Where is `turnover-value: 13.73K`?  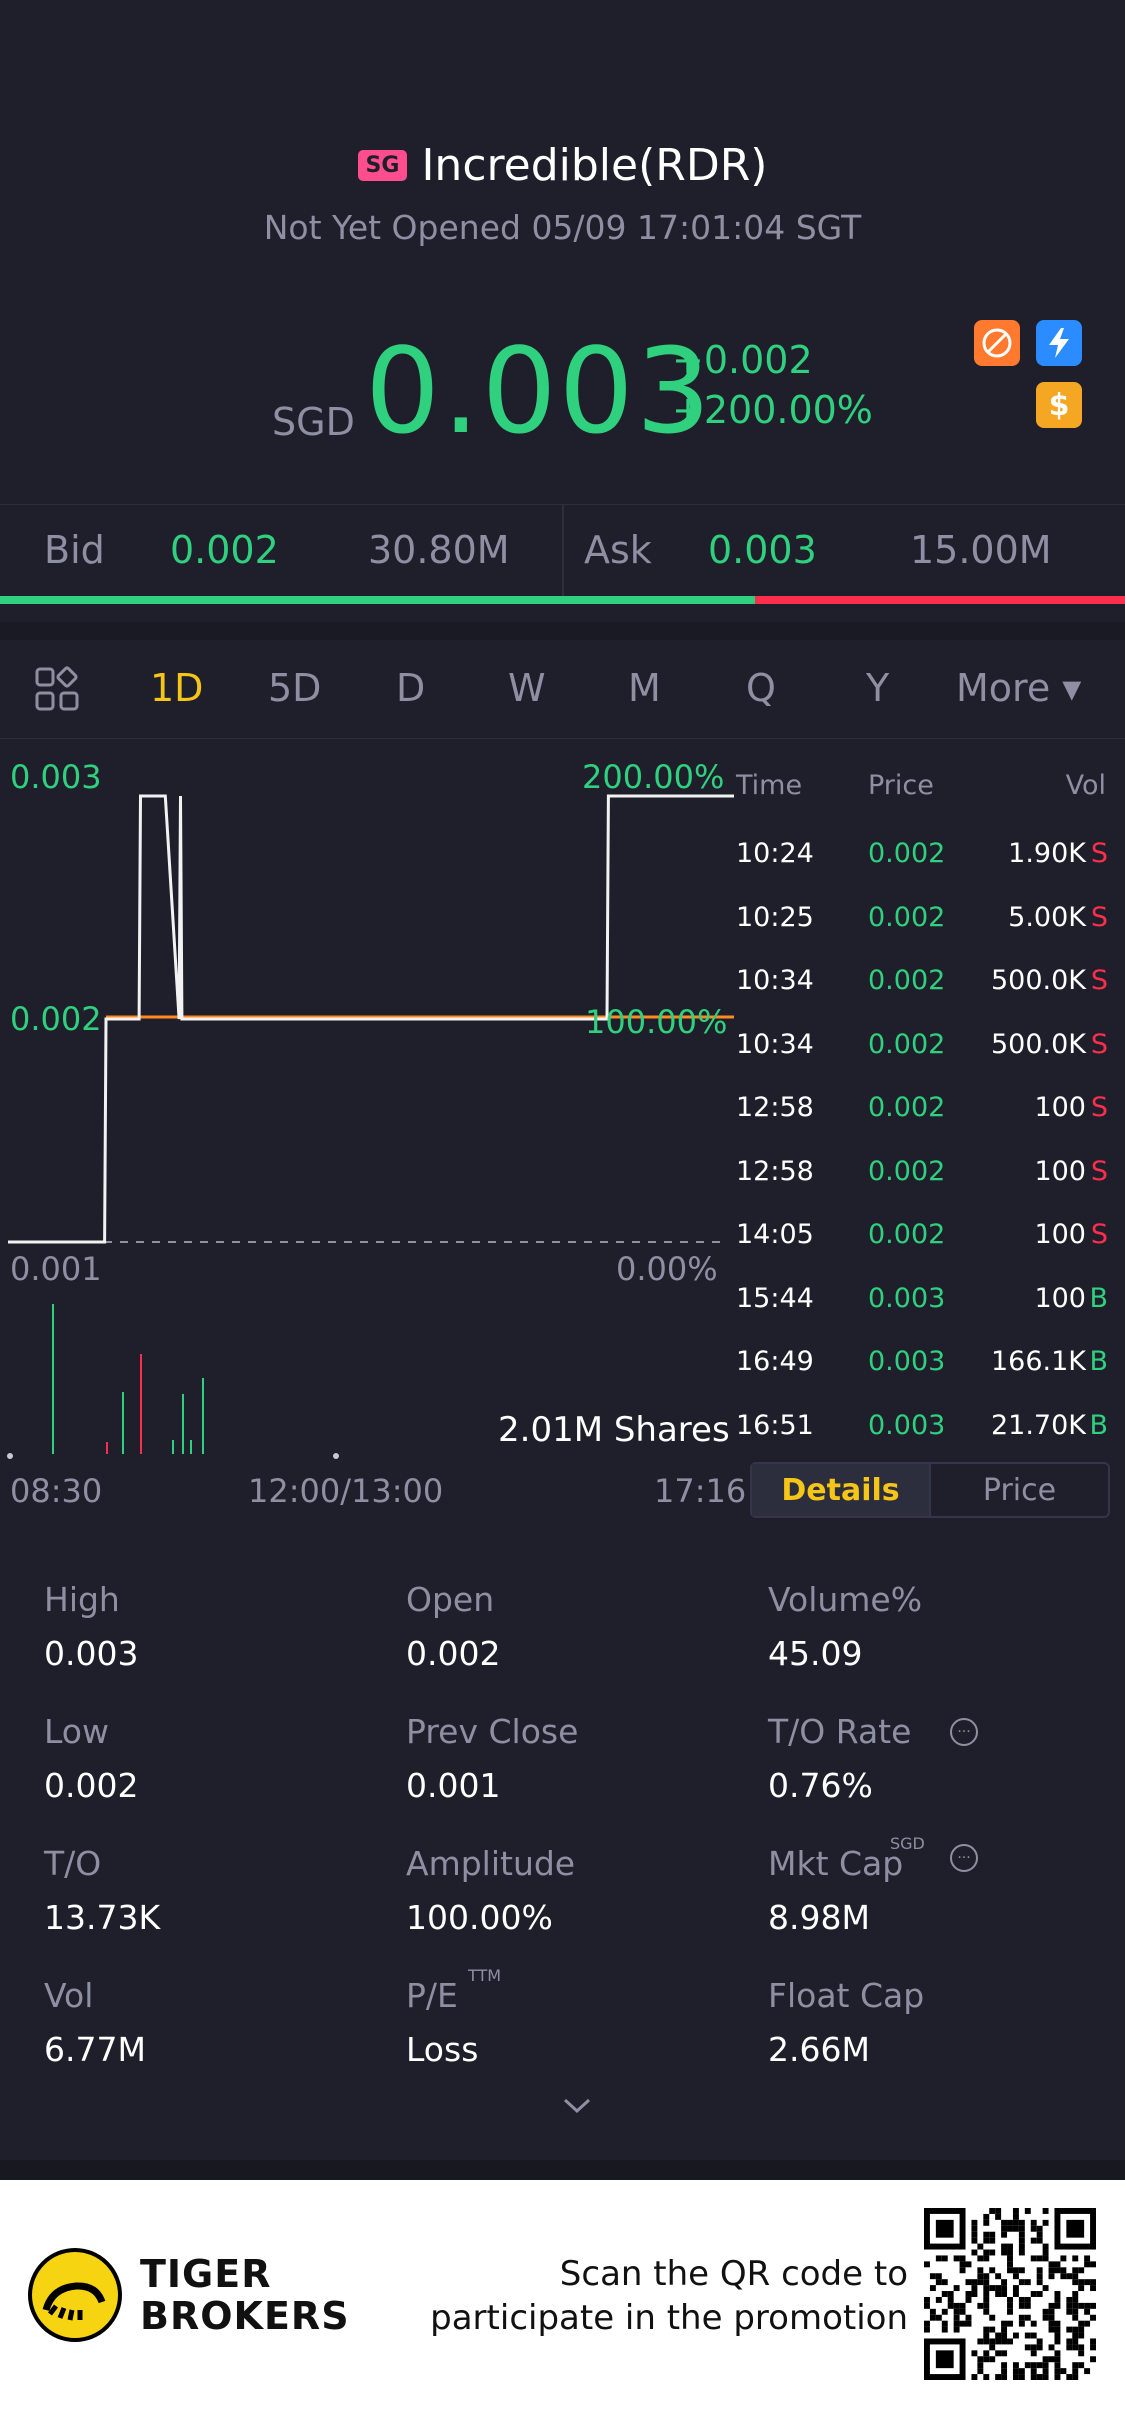
turnover-value: 13.73K is located at coordinates (102, 1917).